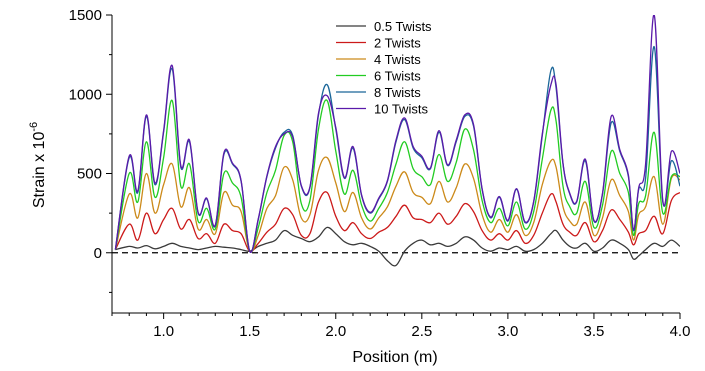 This screenshot has width=705, height=371. I want to click on x-tick-labels: 1.0 1.5 2.0 2.5 3.0 3.5 4.0, so click(421, 331).